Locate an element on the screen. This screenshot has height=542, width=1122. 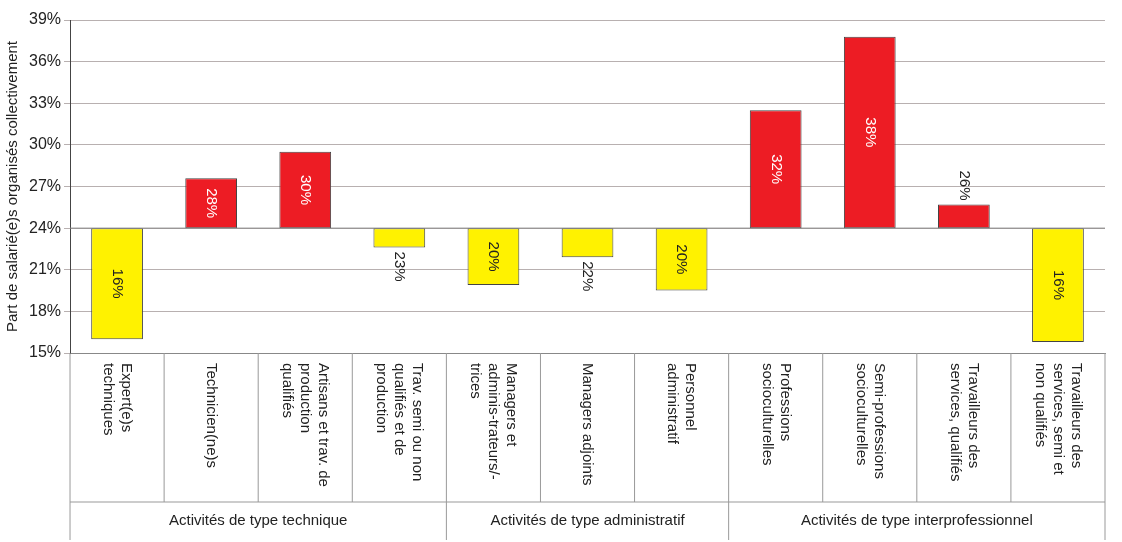
x-tick-label: Trav. semi ou non qualifiés et de production is located at coordinates (401, 422).